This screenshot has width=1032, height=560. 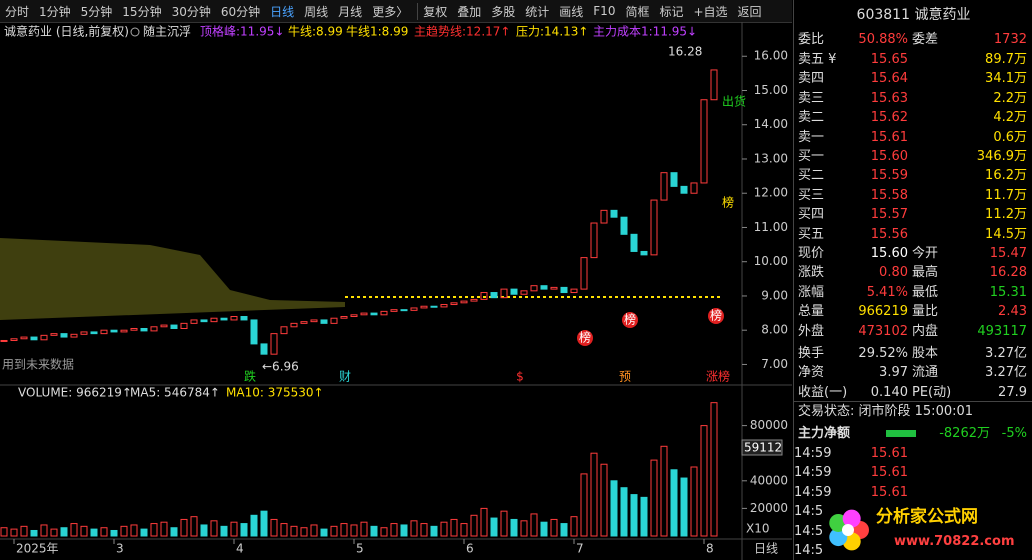 What do you see at coordinates (734, 101) in the screenshot?
I see `sell-mark: 出货` at bounding box center [734, 101].